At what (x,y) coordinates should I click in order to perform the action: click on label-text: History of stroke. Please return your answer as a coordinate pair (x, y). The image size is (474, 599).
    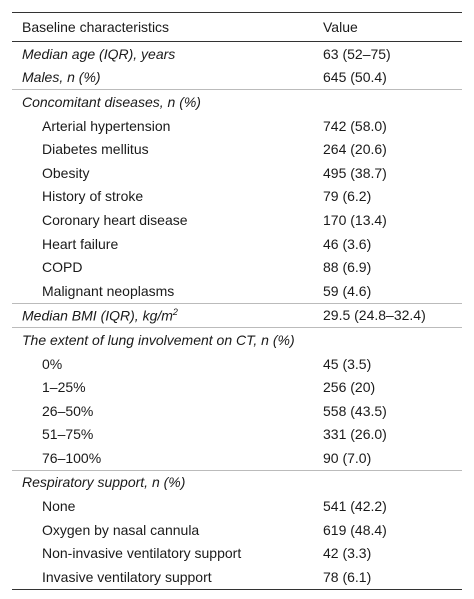
    Looking at the image, I should click on (93, 196).